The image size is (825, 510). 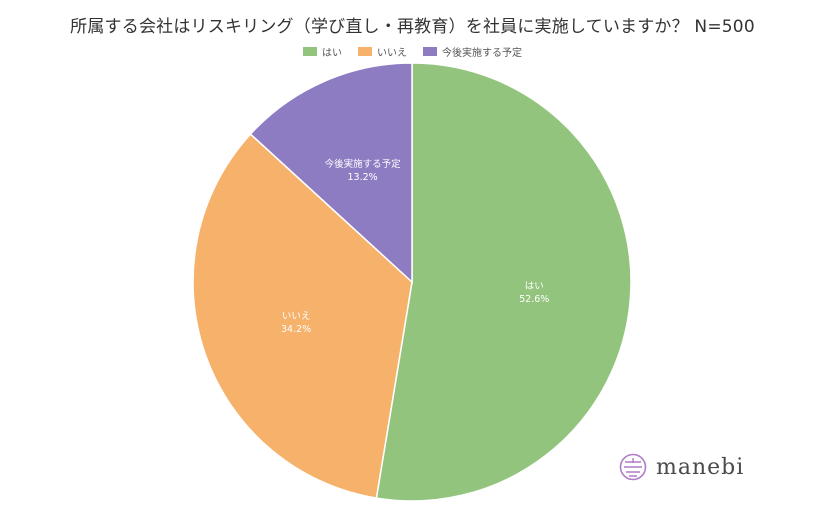 I want to click on legend-label: いいえ, so click(x=392, y=53).